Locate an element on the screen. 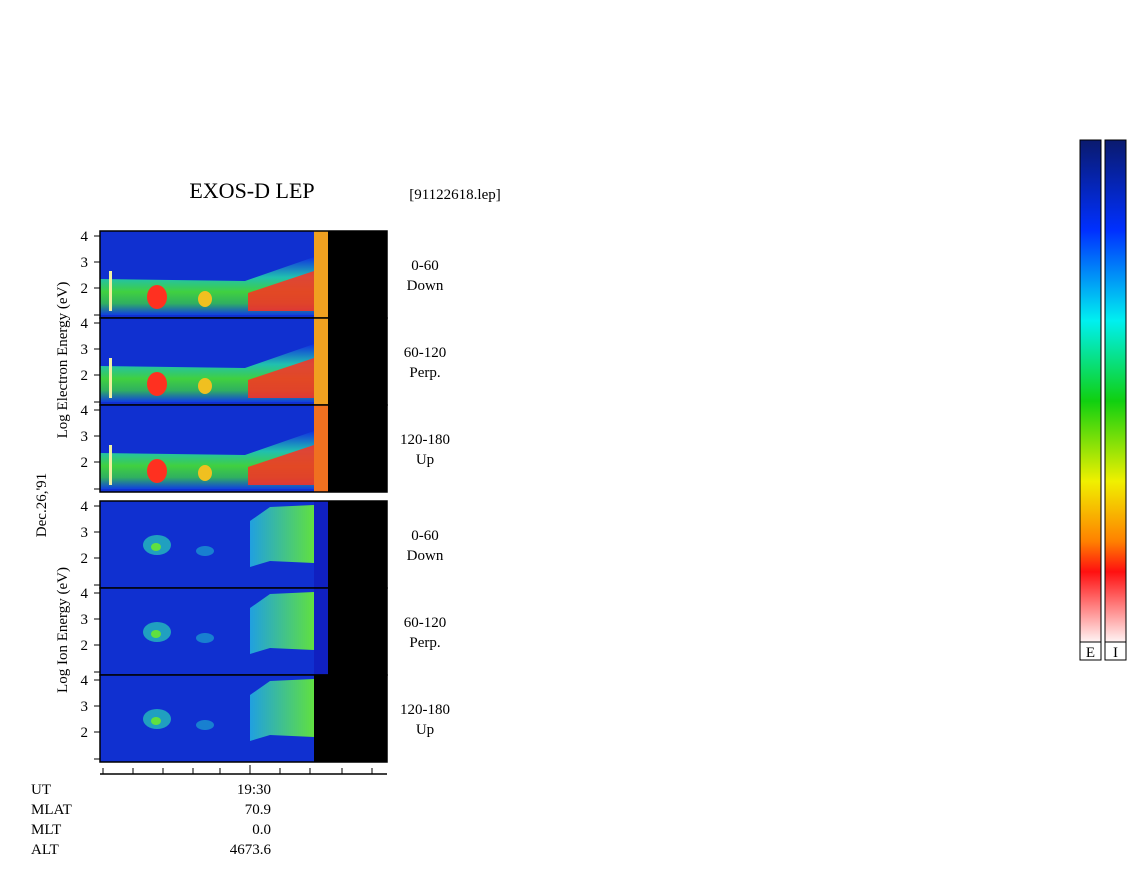 The width and height of the screenshot is (1130, 880). row-label: ALT is located at coordinates (45, 850).